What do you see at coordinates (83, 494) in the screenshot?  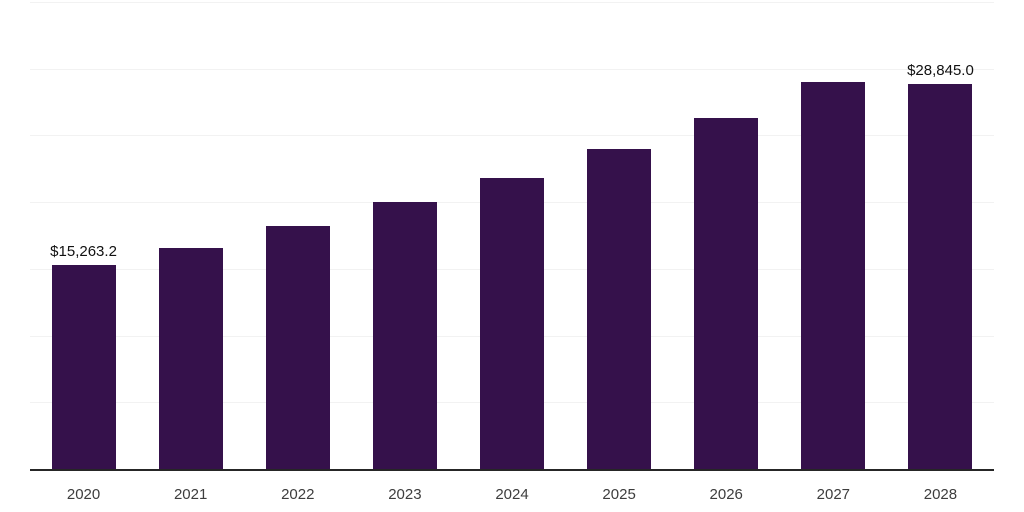 I see `x-tick-label-2020: 2020` at bounding box center [83, 494].